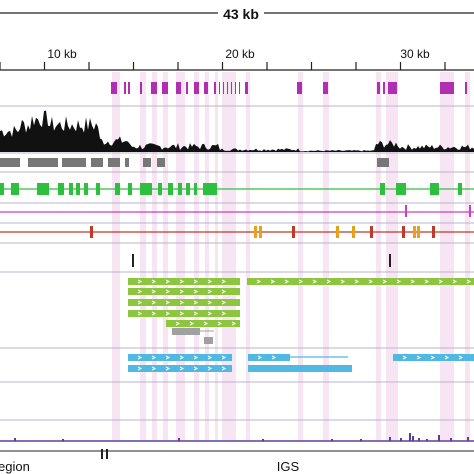 This screenshot has height=474, width=474. What do you see at coordinates (261, 260) in the screenshot?
I see `track-markers` at bounding box center [261, 260].